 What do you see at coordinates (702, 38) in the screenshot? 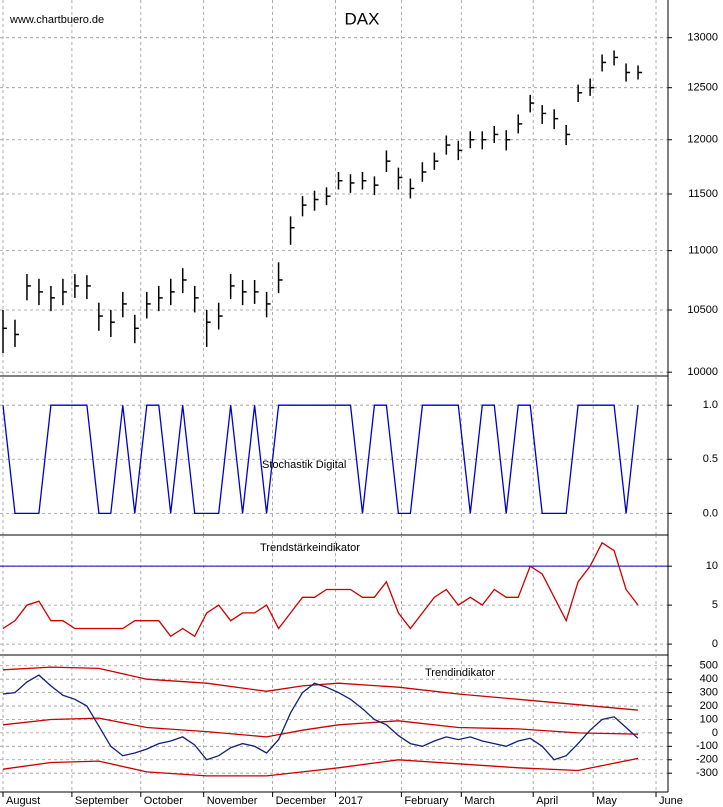
I see `y-tick-label: 13000` at bounding box center [702, 38].